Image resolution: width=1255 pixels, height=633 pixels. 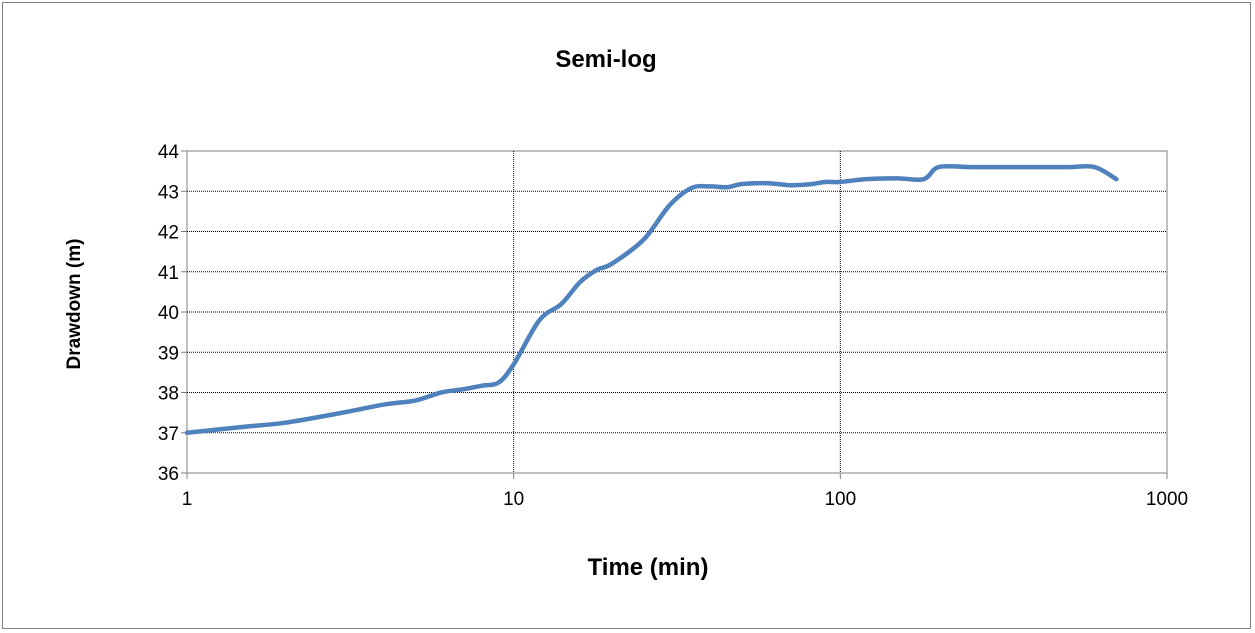 What do you see at coordinates (840, 499) in the screenshot?
I see `x-tick-label: 100` at bounding box center [840, 499].